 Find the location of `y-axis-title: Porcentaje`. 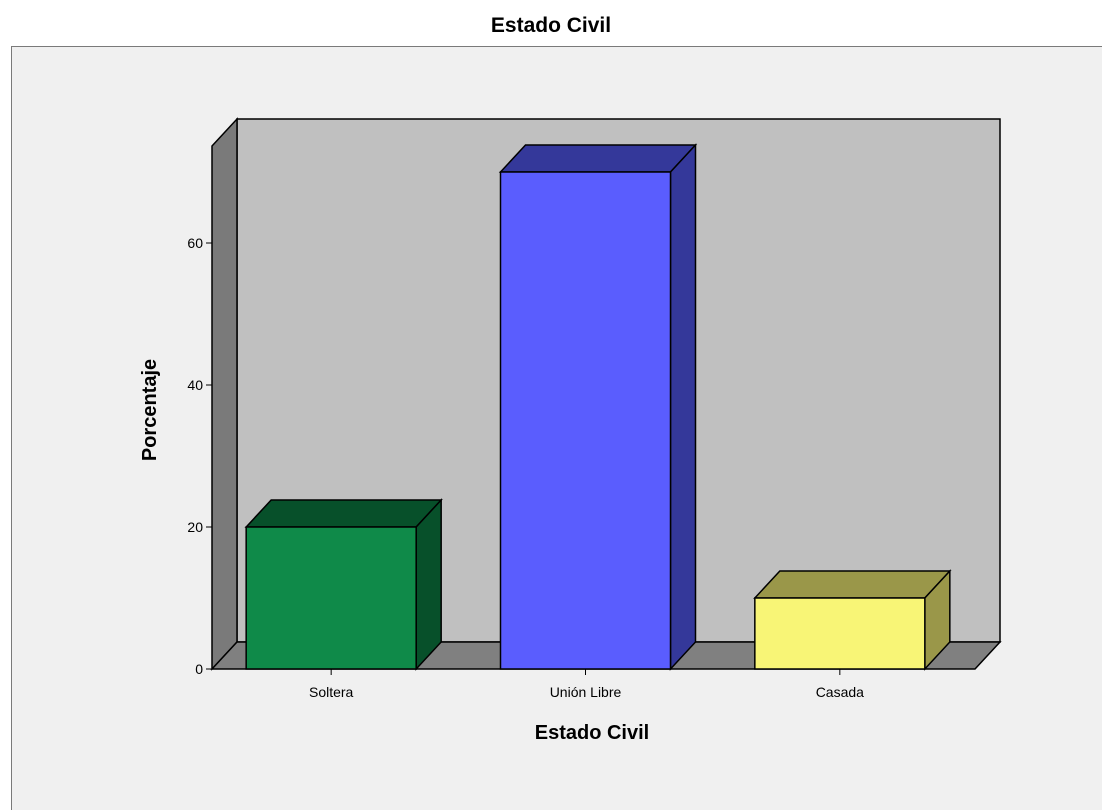

y-axis-title: Porcentaje is located at coordinates (150, 410).